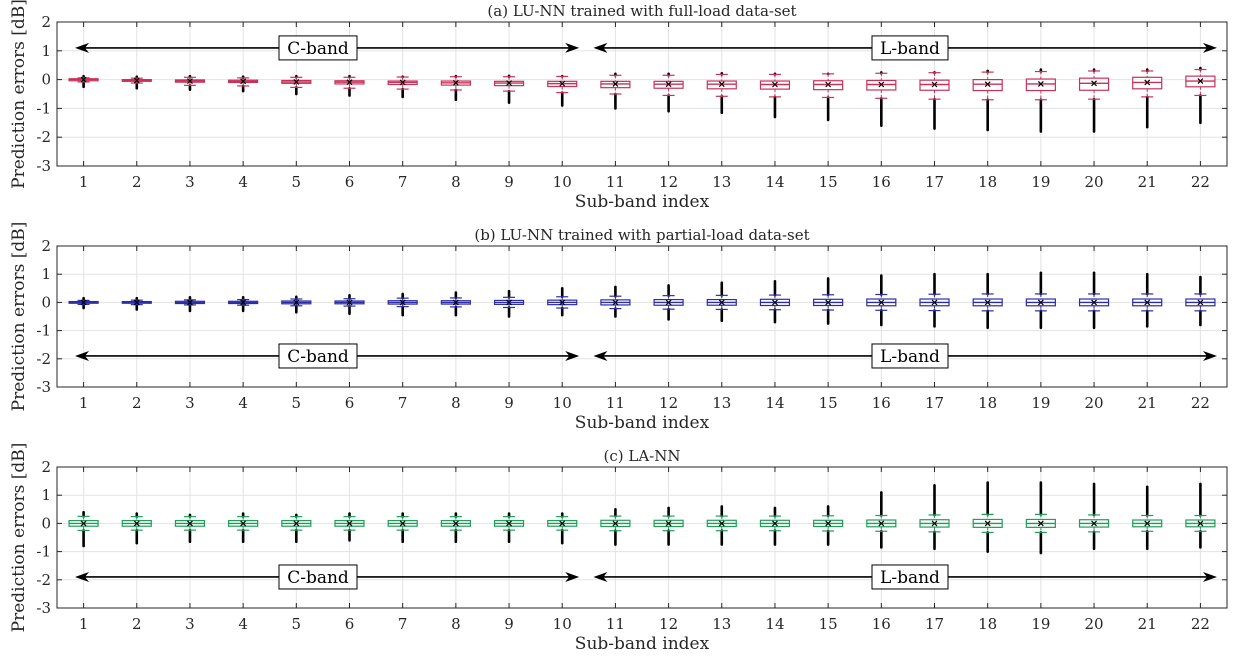 The height and width of the screenshot is (664, 1238). Describe the element at coordinates (615, 182) in the screenshot. I see `xtick-label: 11` at that location.